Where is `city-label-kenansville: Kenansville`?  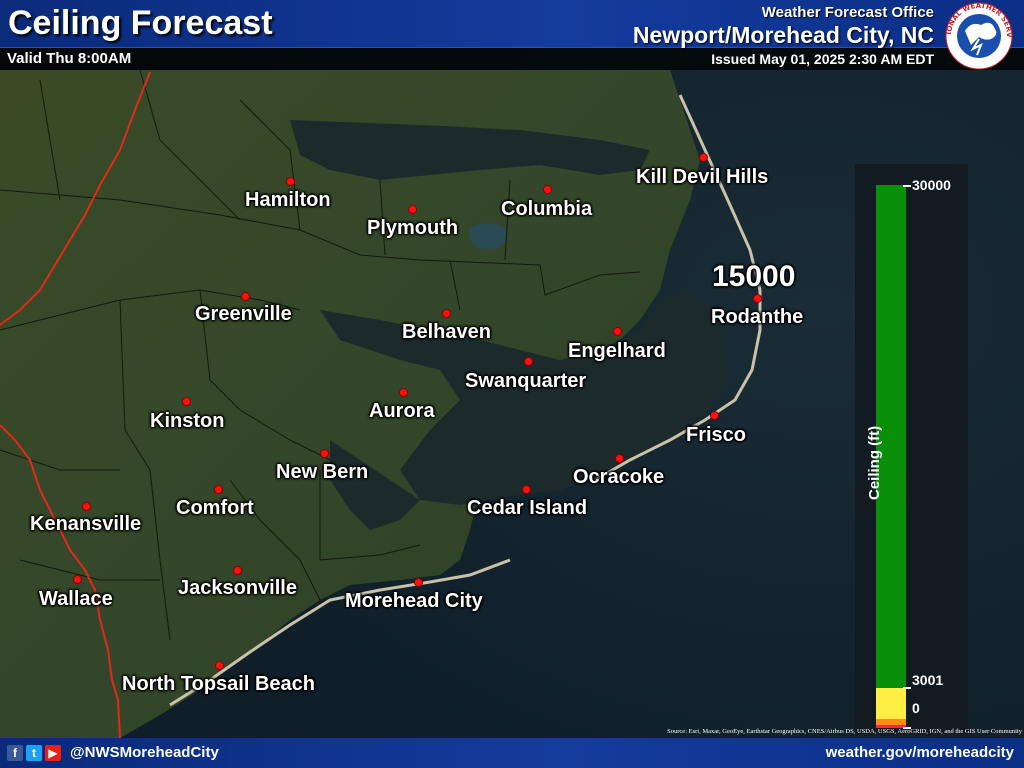 city-label-kenansville: Kenansville is located at coordinates (86, 524).